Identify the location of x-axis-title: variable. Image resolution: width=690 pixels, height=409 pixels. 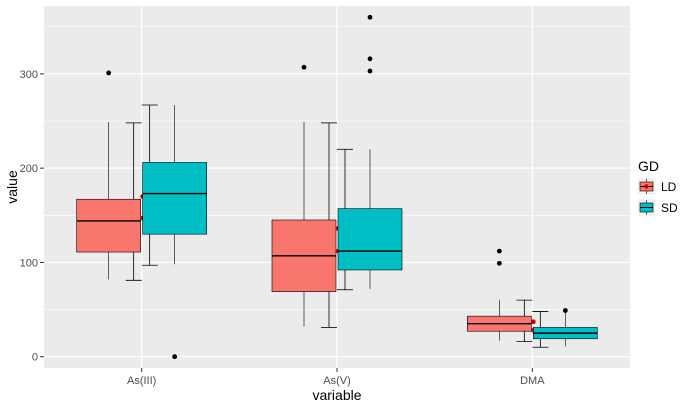
(336, 395).